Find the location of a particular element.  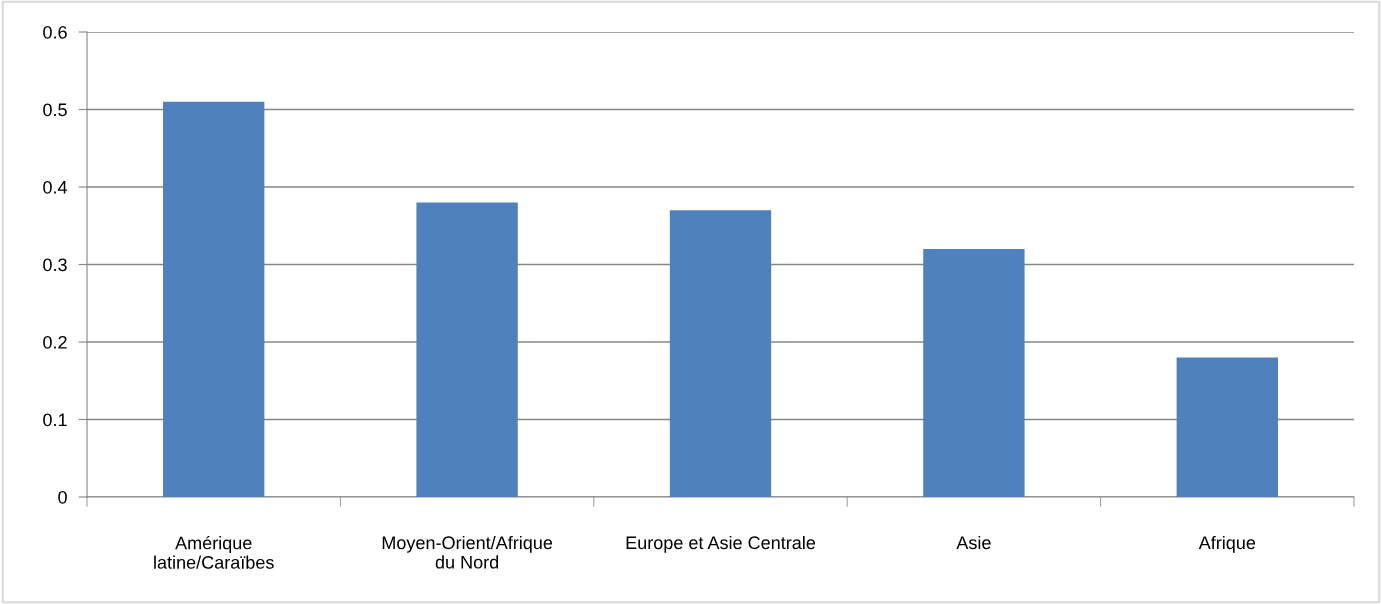

y-tick-label: 0.6 is located at coordinates (55, 32).